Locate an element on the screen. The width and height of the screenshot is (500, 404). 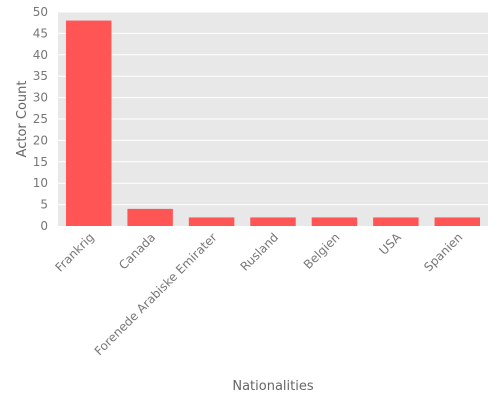
bar-usa is located at coordinates (395, 221).